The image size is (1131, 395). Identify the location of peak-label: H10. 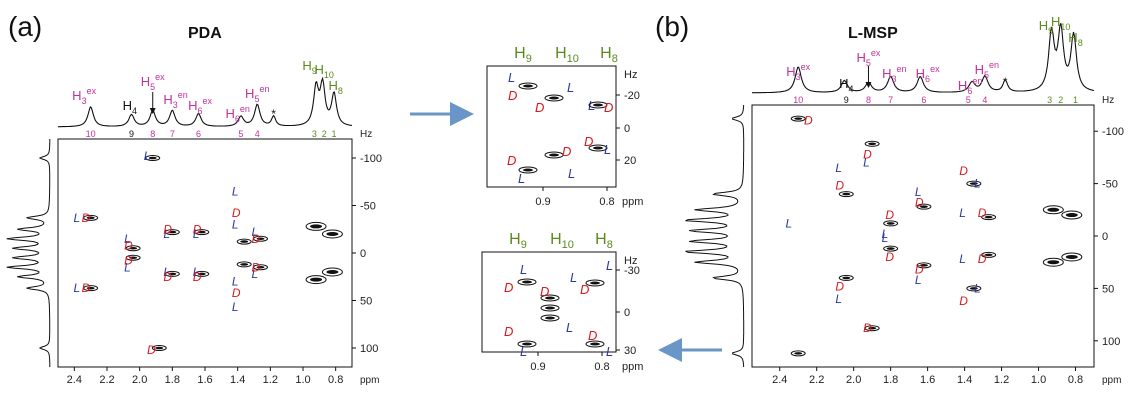
(324, 71).